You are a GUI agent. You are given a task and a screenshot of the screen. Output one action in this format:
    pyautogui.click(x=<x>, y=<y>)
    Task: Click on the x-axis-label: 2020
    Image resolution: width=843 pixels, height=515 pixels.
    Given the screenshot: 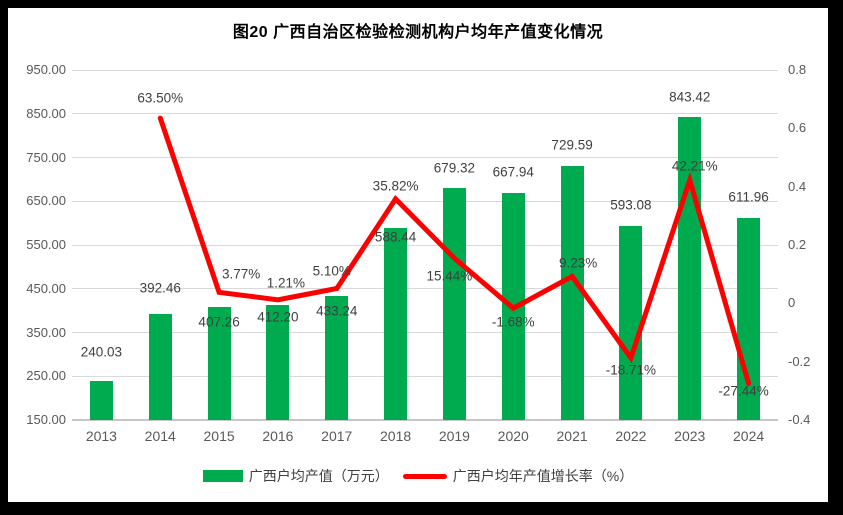 What is the action you would take?
    pyautogui.click(x=513, y=436)
    